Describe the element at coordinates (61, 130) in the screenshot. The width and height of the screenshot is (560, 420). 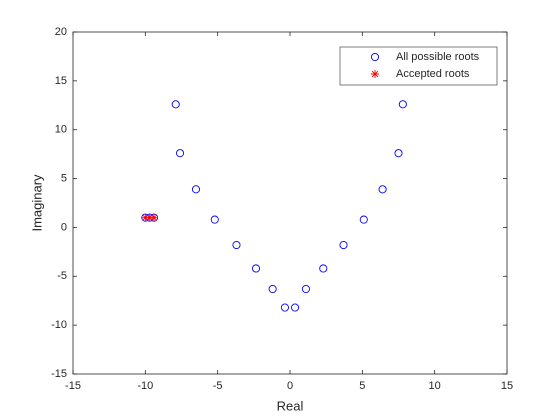
I see `y-tick-label: 10` at that location.